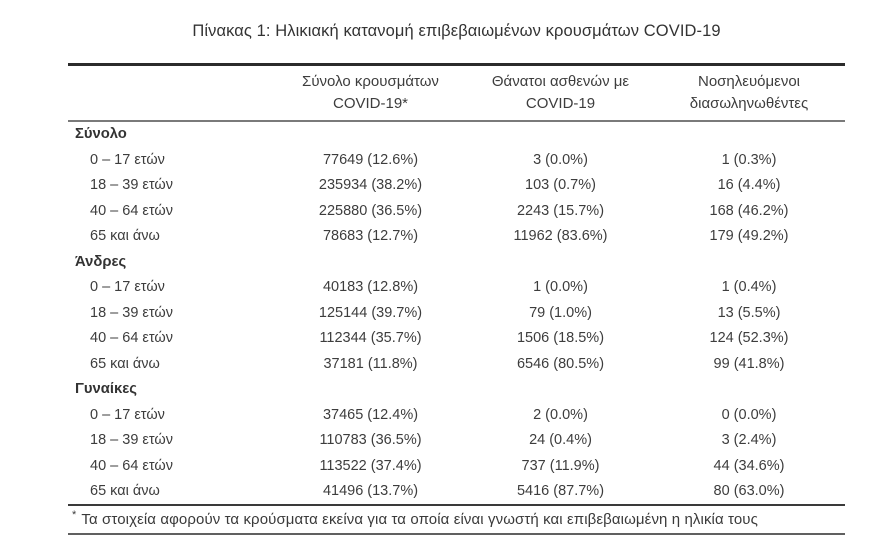  I want to click on footnote-divider, so click(456, 505).